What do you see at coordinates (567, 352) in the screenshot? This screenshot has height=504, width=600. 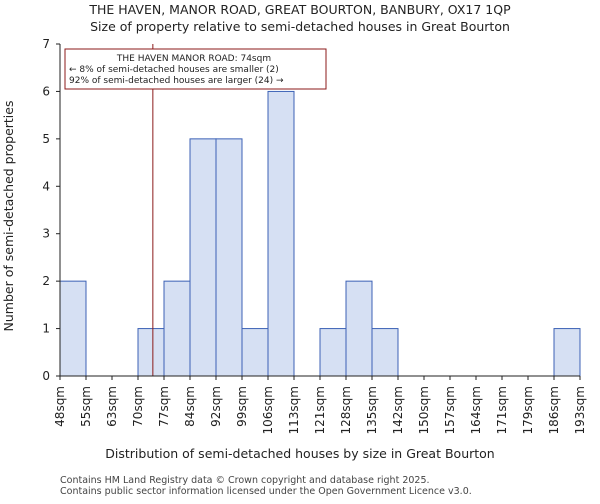 I see `bar-186sqm` at bounding box center [567, 352].